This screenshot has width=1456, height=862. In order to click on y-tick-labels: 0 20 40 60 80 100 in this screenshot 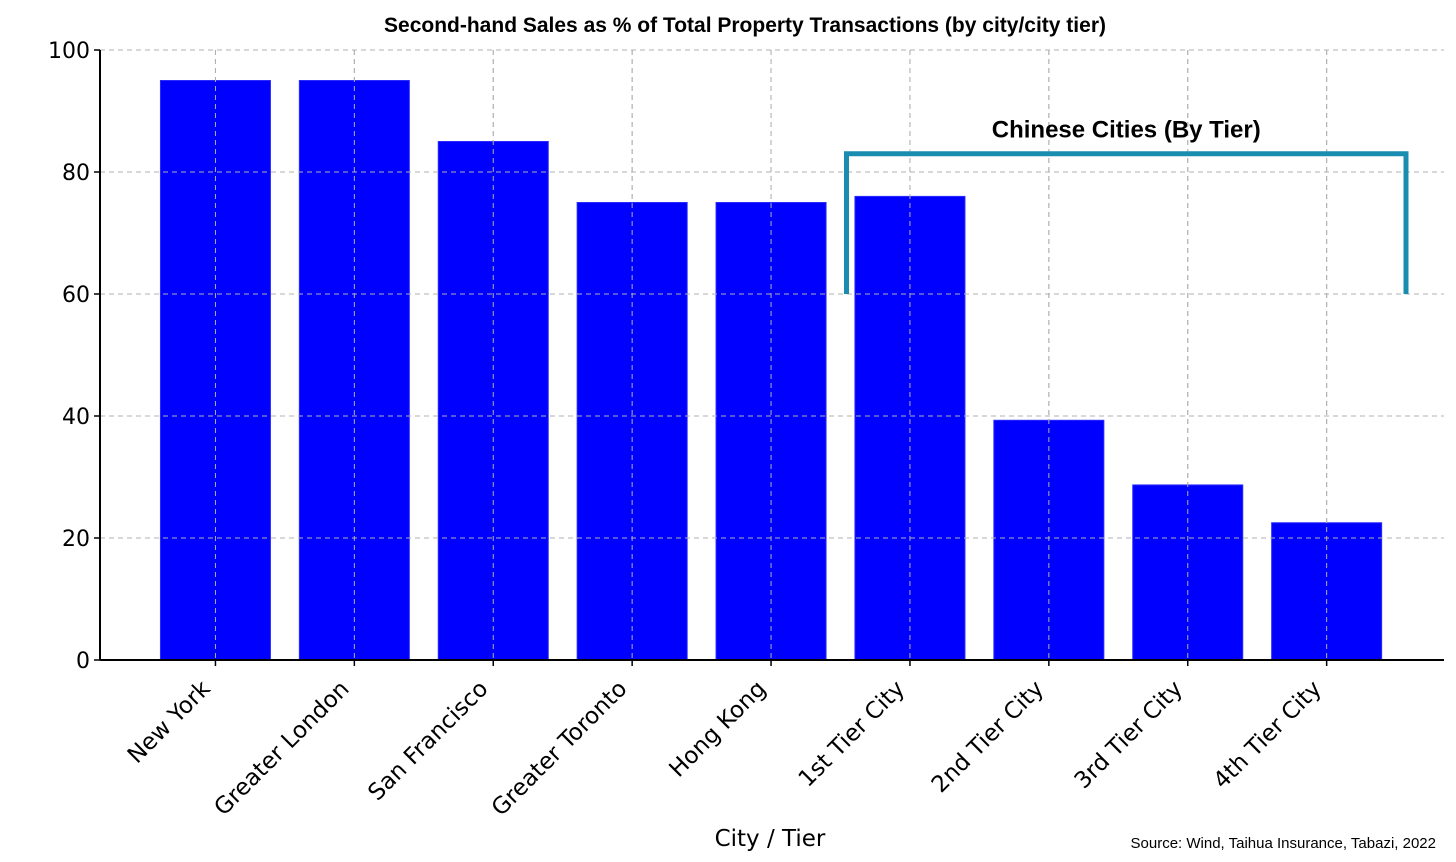, I will do `click(69, 356)`.